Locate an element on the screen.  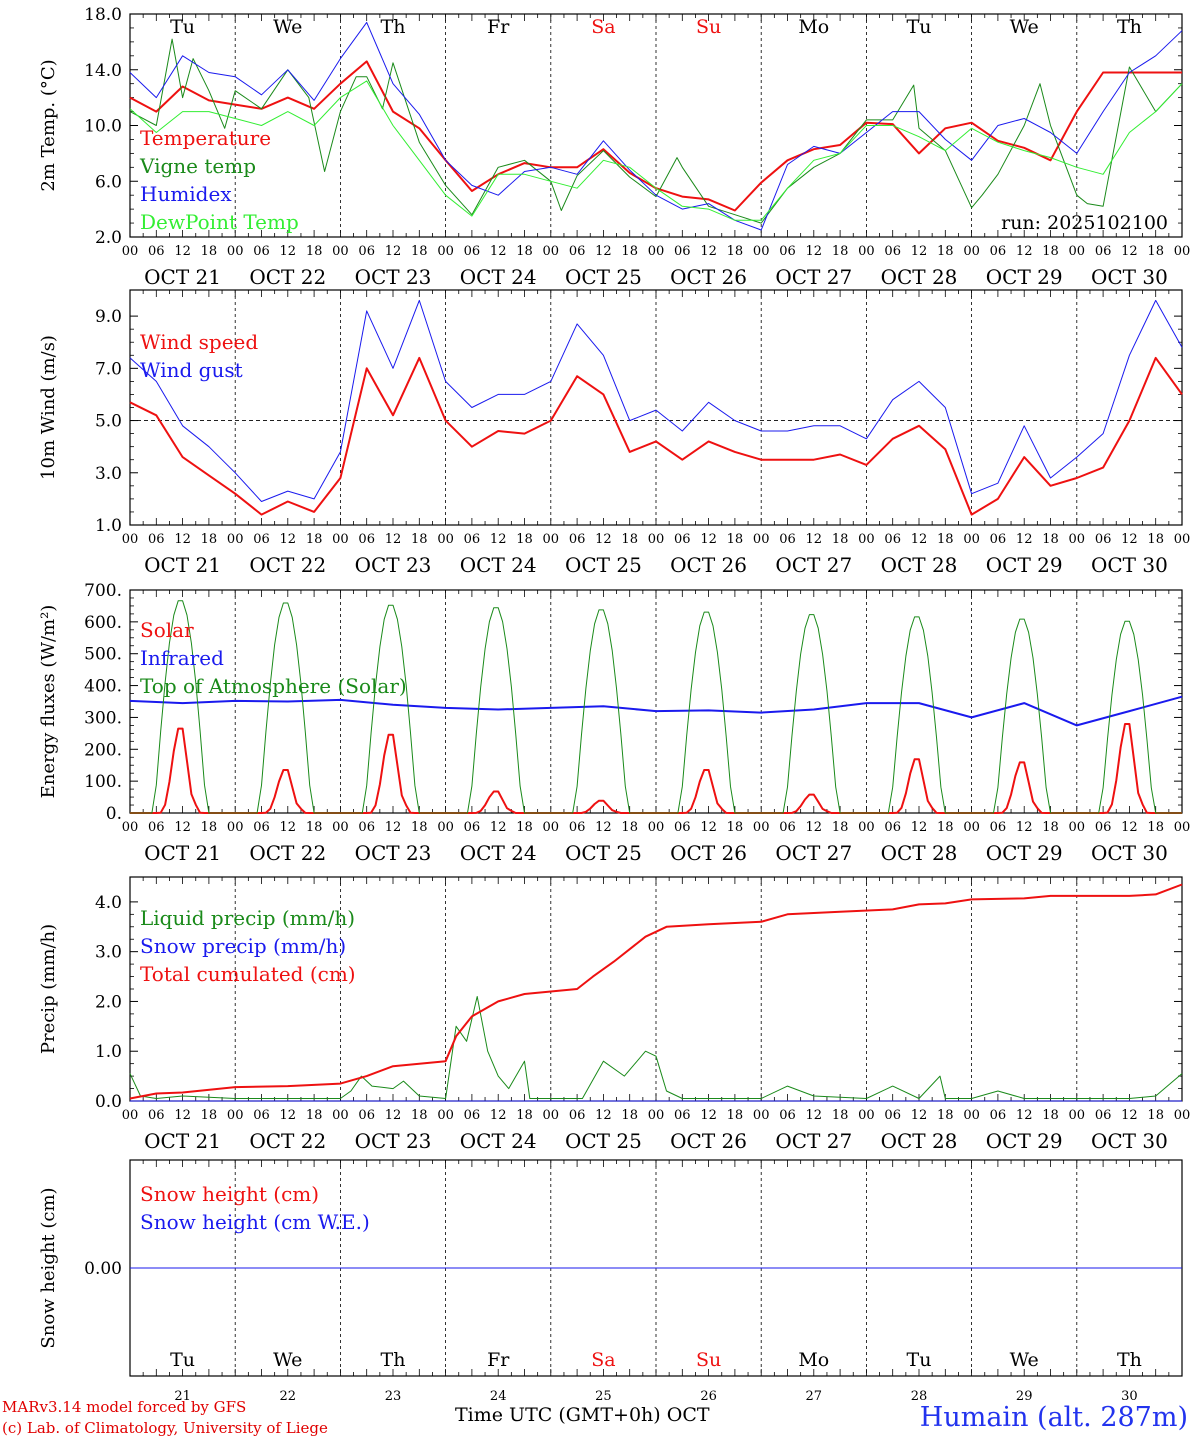
y-tick-label: 3.0 is located at coordinates (108, 474).